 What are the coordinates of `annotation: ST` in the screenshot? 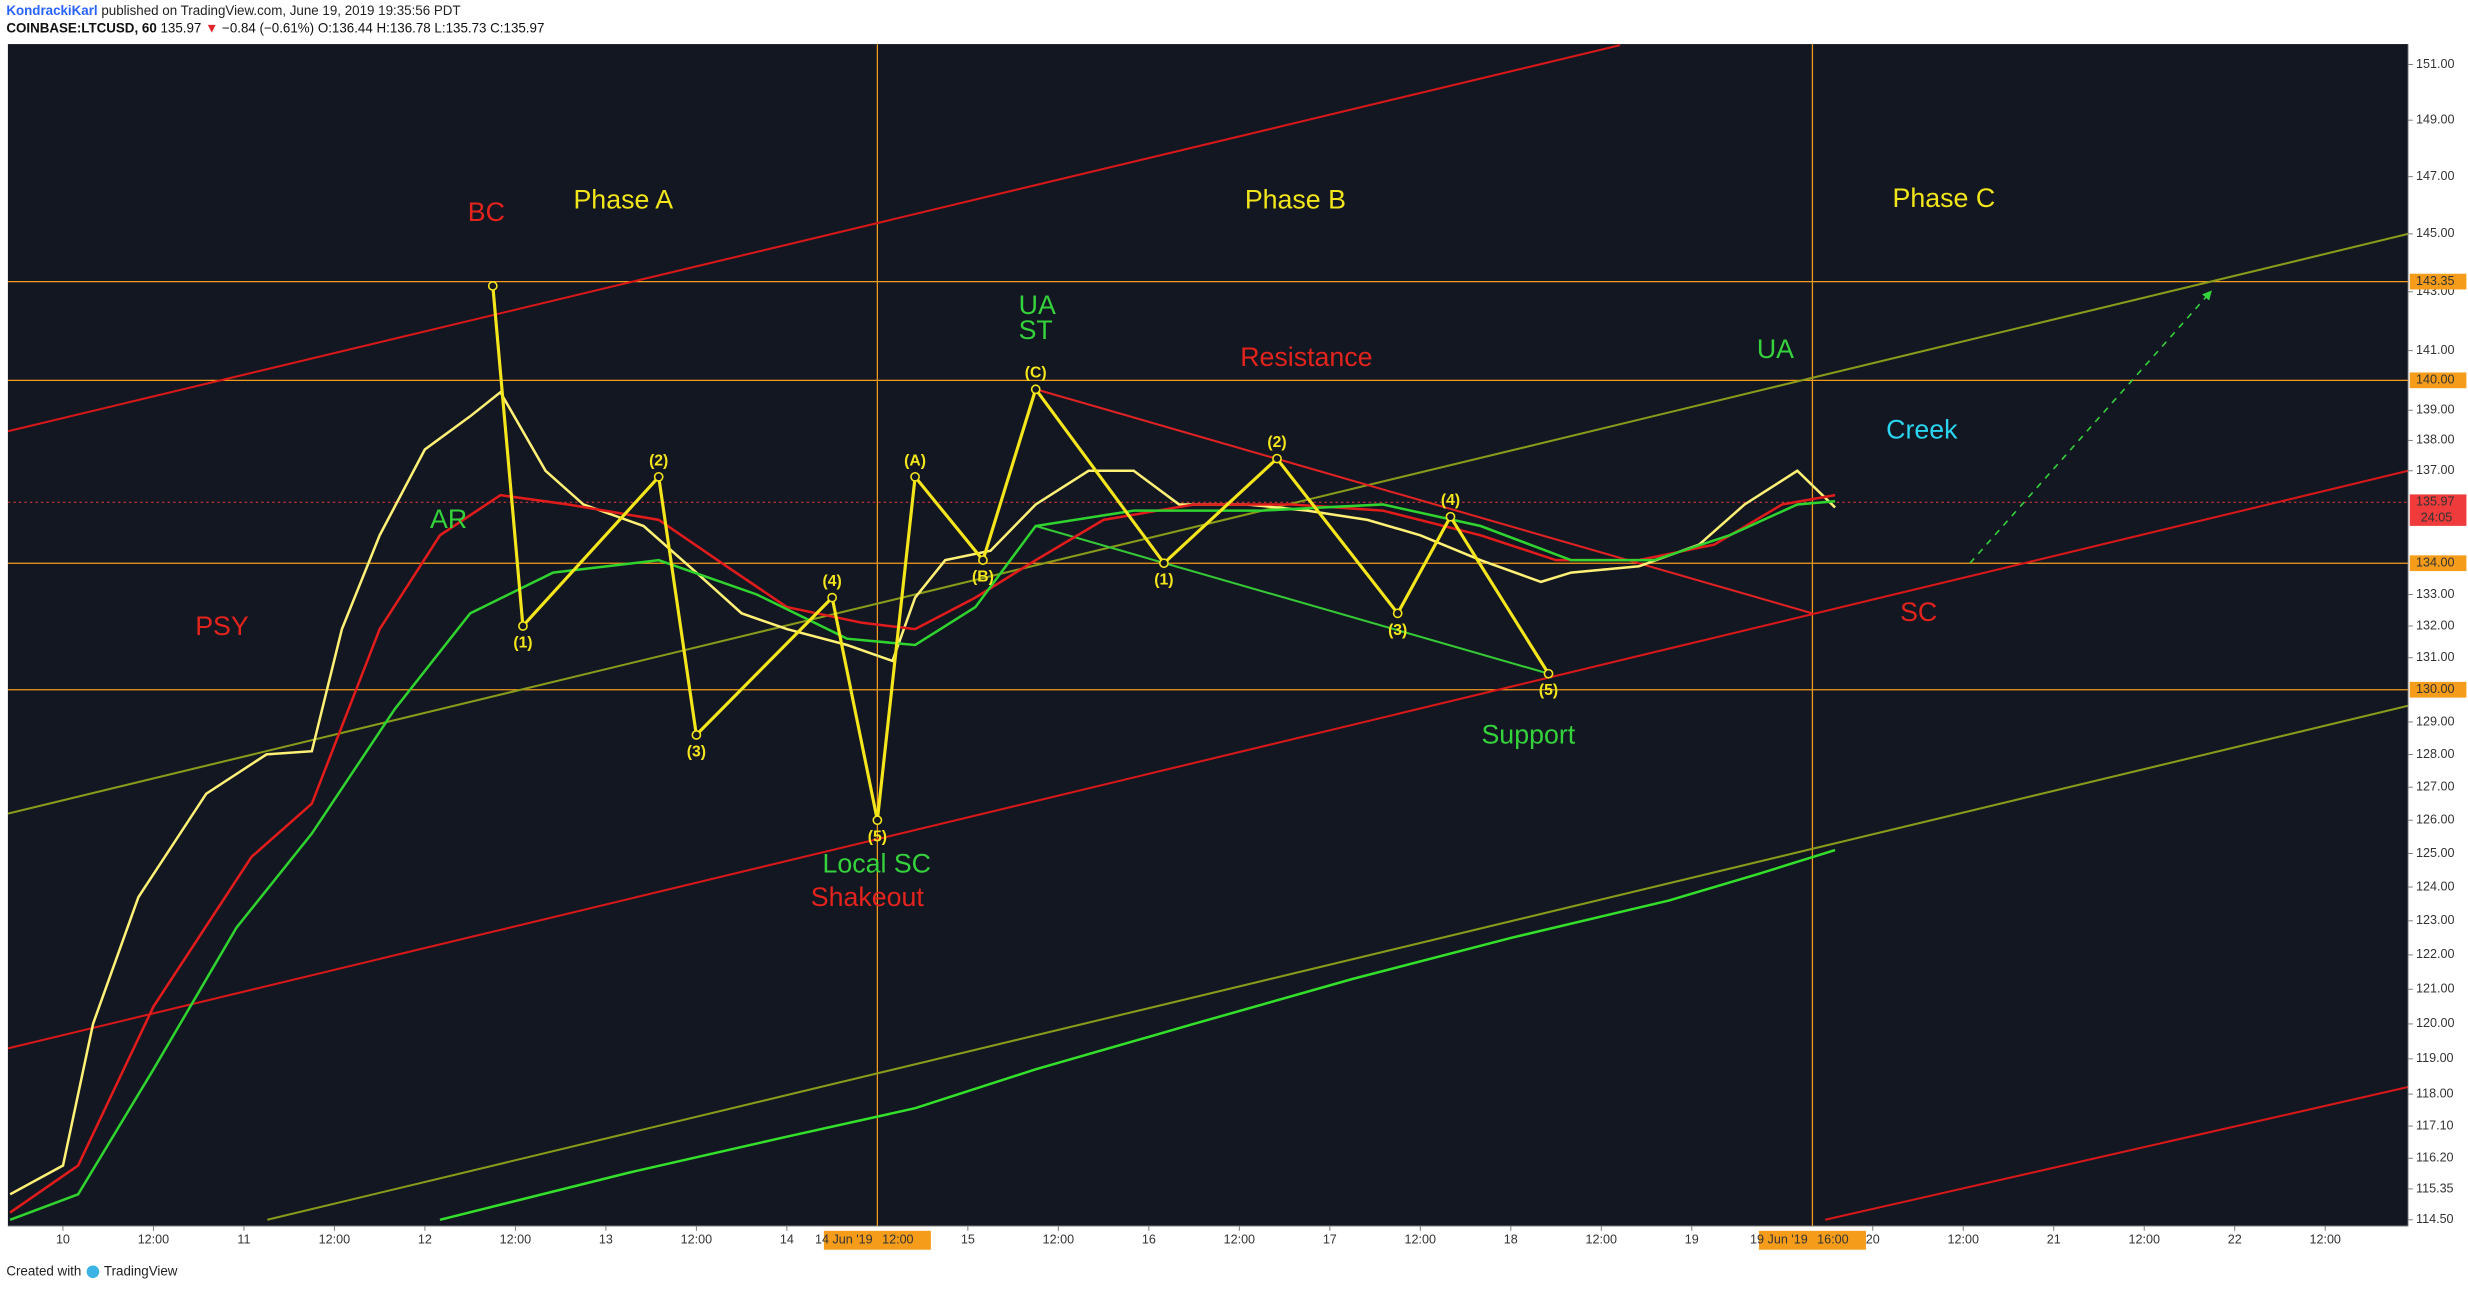 It's located at (1036, 330).